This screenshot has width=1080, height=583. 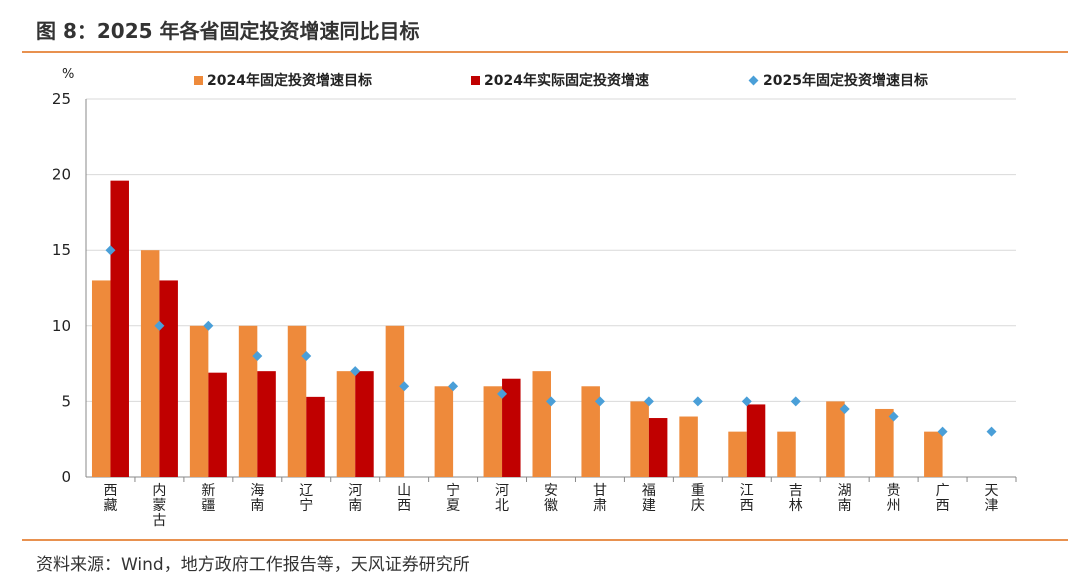 What do you see at coordinates (208, 498) in the screenshot?
I see `x-tick-label: 新疆` at bounding box center [208, 498].